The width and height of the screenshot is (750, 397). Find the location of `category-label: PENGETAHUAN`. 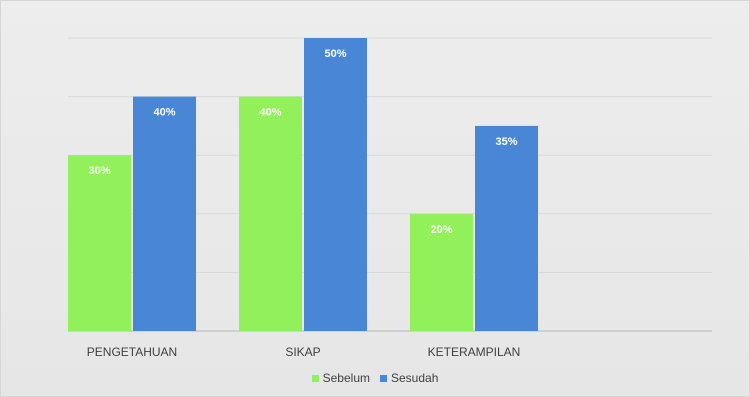

category-label: PENGETAHUAN is located at coordinates (132, 352).